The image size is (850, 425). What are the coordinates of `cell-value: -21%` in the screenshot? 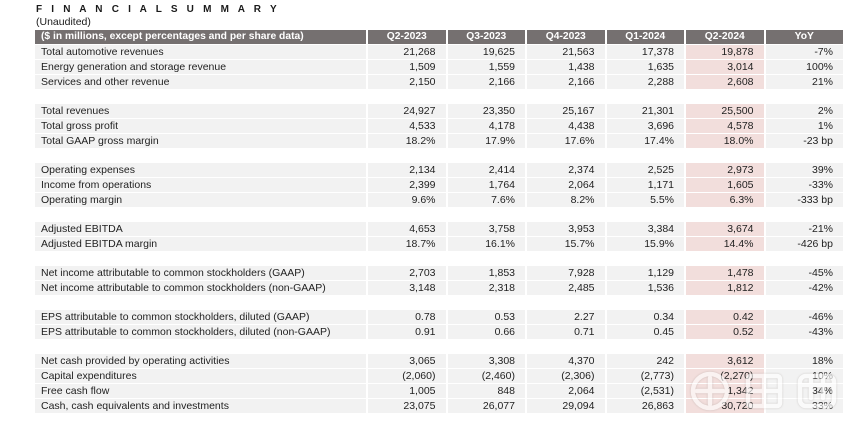 It's located at (803, 229).